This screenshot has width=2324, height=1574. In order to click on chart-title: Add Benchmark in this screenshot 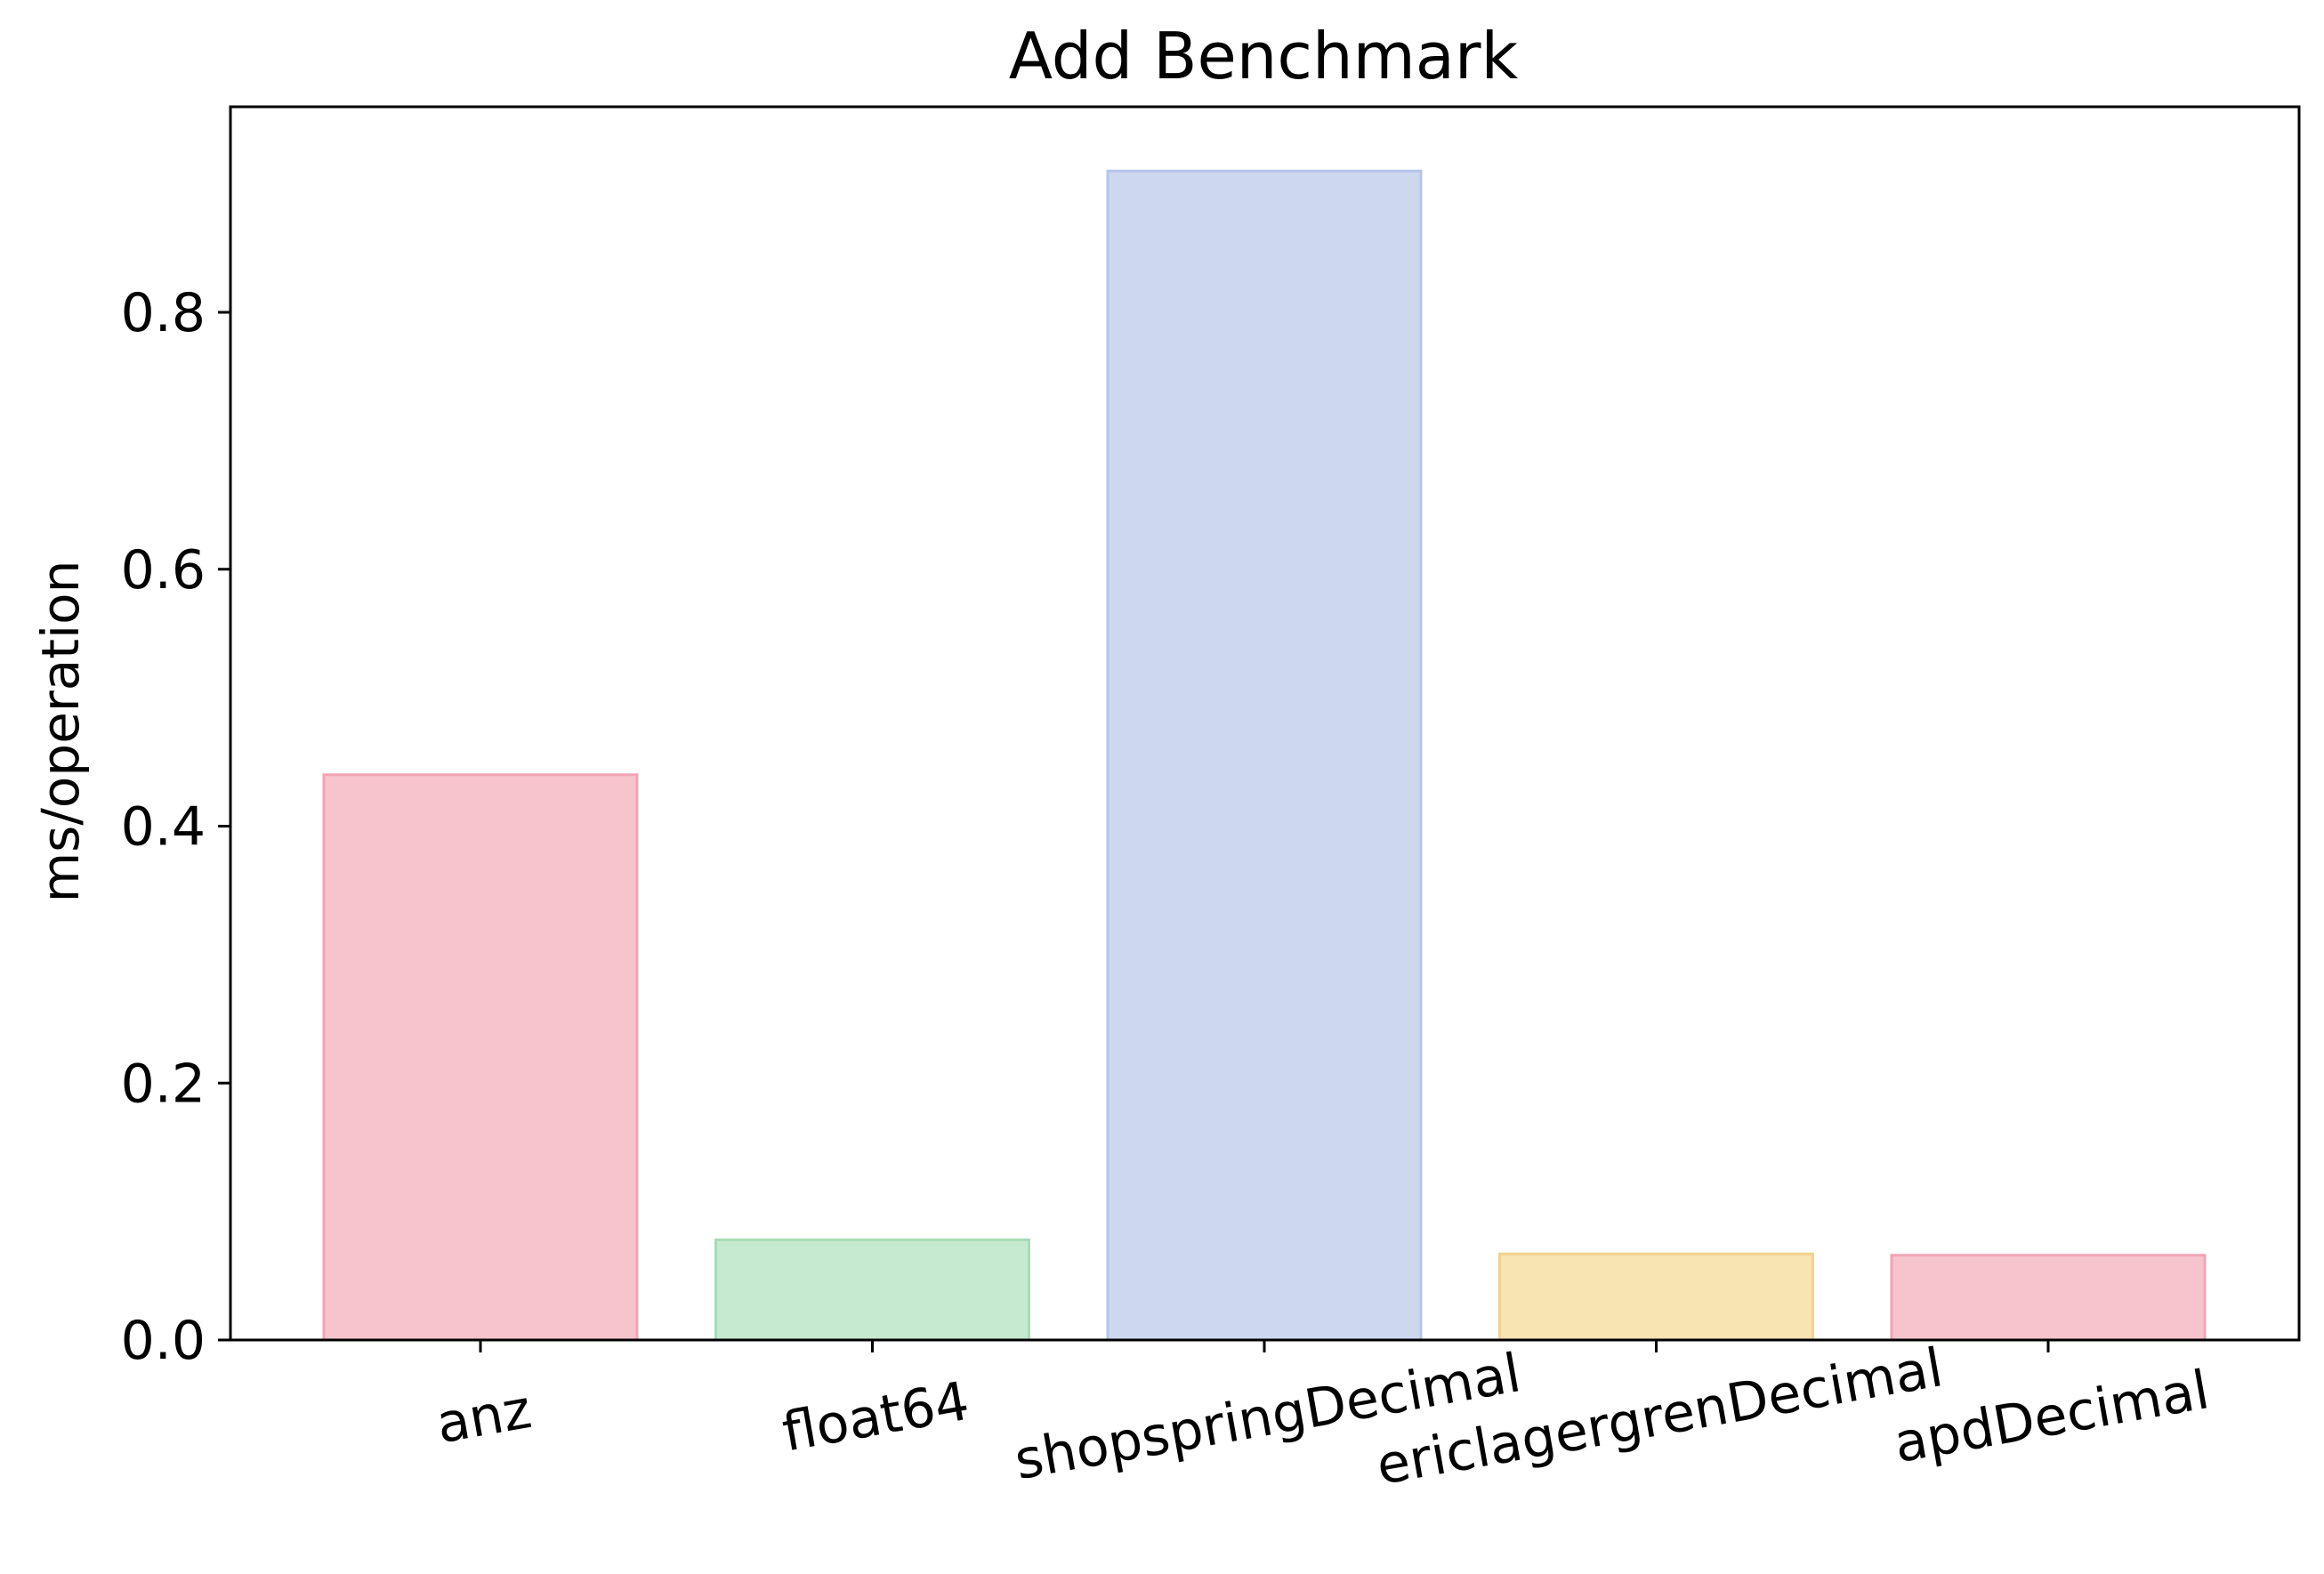, I will do `click(1264, 56)`.